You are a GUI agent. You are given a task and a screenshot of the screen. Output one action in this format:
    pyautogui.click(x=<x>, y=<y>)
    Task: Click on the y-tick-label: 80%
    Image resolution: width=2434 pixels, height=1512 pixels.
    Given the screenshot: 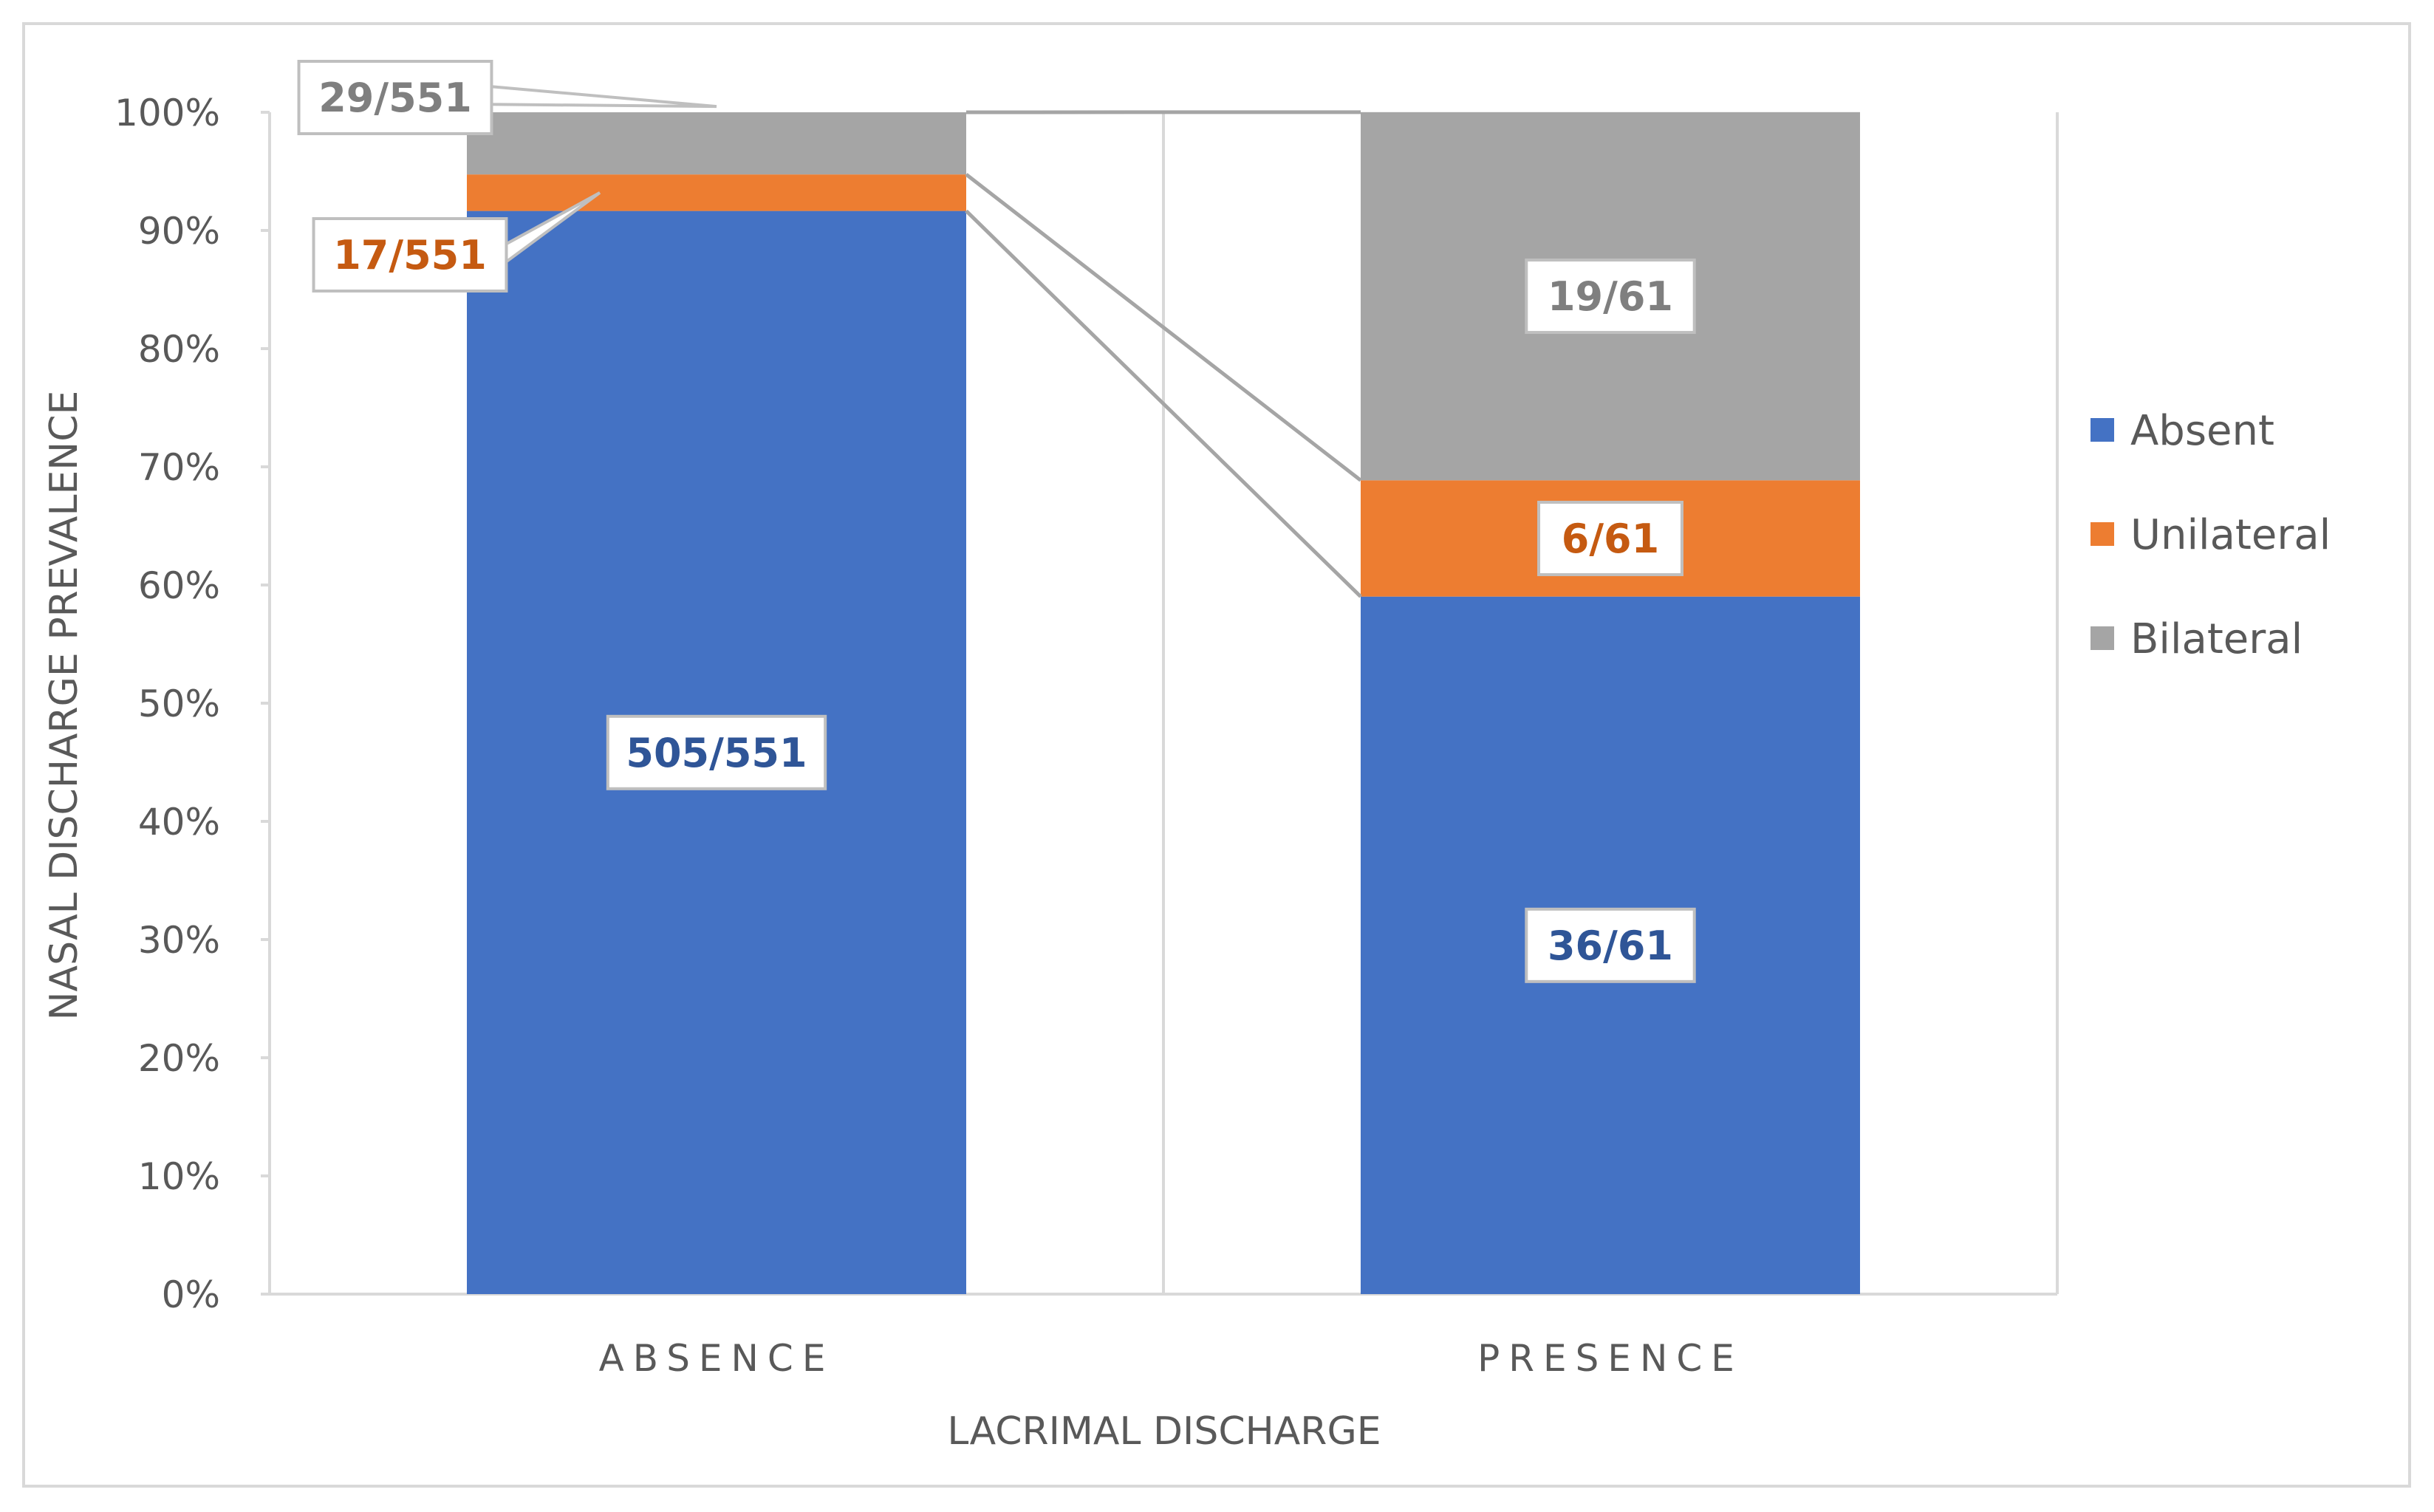 What is the action you would take?
    pyautogui.click(x=179, y=349)
    